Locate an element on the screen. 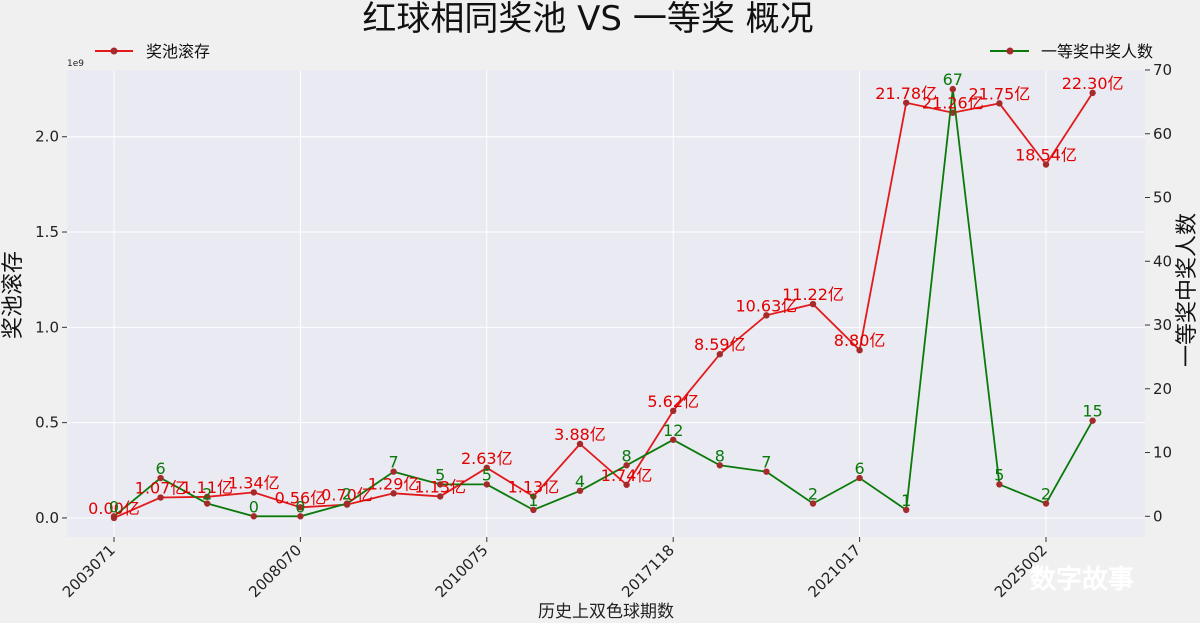 Image resolution: width=1200 pixels, height=623 pixels. y-right-tick-label: 10 is located at coordinates (1162, 453).